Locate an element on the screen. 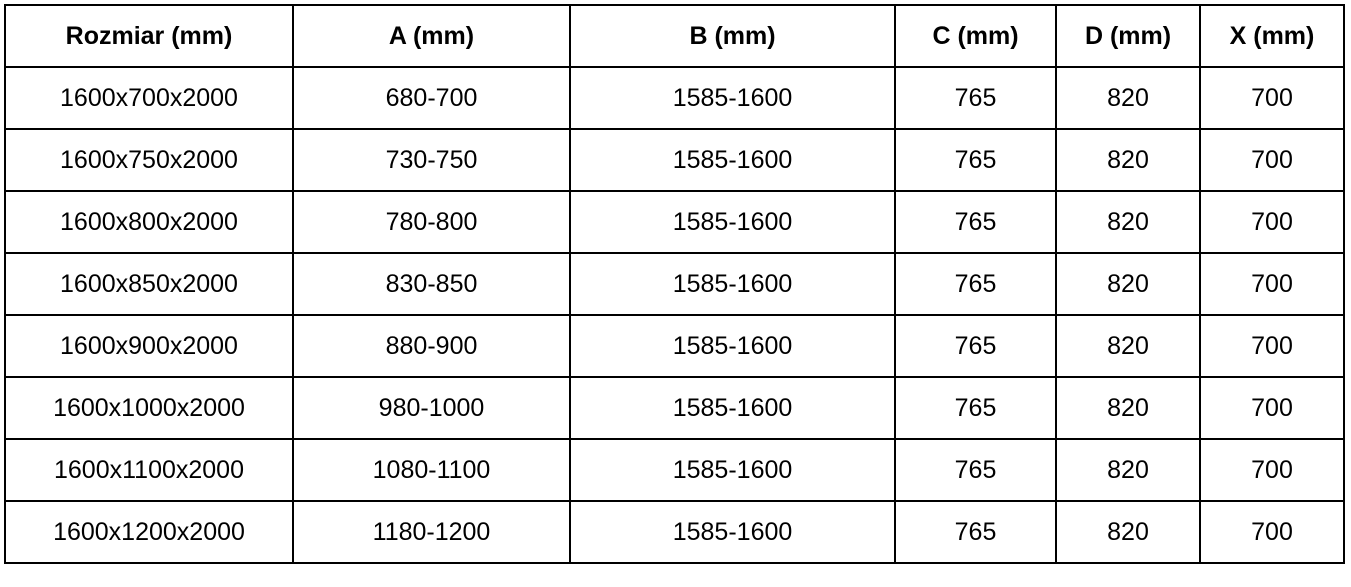  cell-size: 1600x850x2000 is located at coordinates (149, 284).